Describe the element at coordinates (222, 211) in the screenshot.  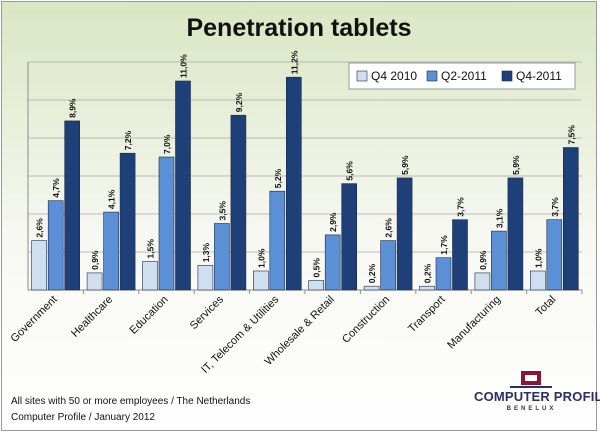
I see `value-label: 3,5%` at that location.